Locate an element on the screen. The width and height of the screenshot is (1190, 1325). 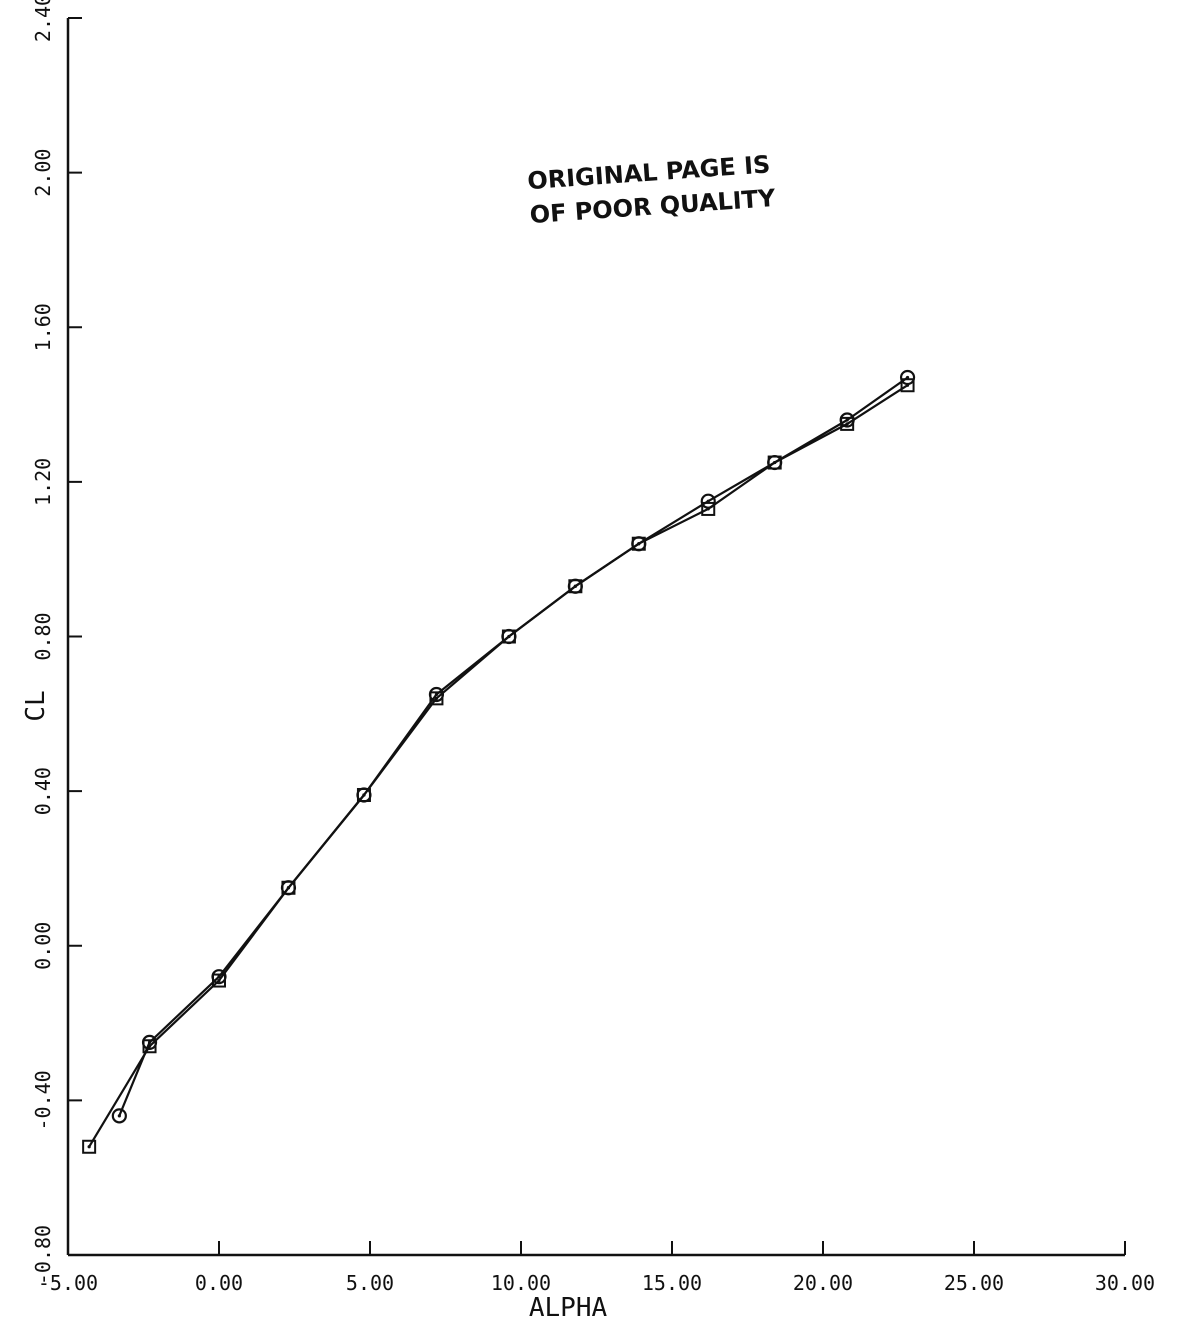
x-tick-label: 0.00 is located at coordinates (219, 1283).